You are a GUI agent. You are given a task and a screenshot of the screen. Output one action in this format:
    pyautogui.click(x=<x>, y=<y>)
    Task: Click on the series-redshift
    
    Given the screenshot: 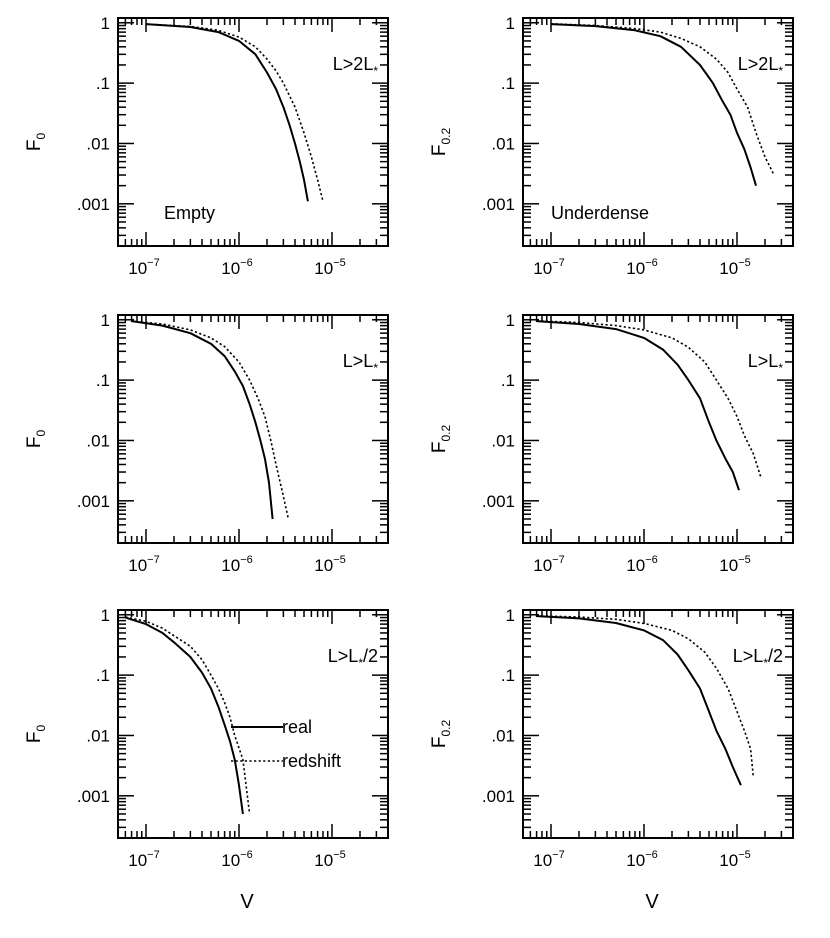 What is the action you would take?
    pyautogui.click(x=645, y=696)
    